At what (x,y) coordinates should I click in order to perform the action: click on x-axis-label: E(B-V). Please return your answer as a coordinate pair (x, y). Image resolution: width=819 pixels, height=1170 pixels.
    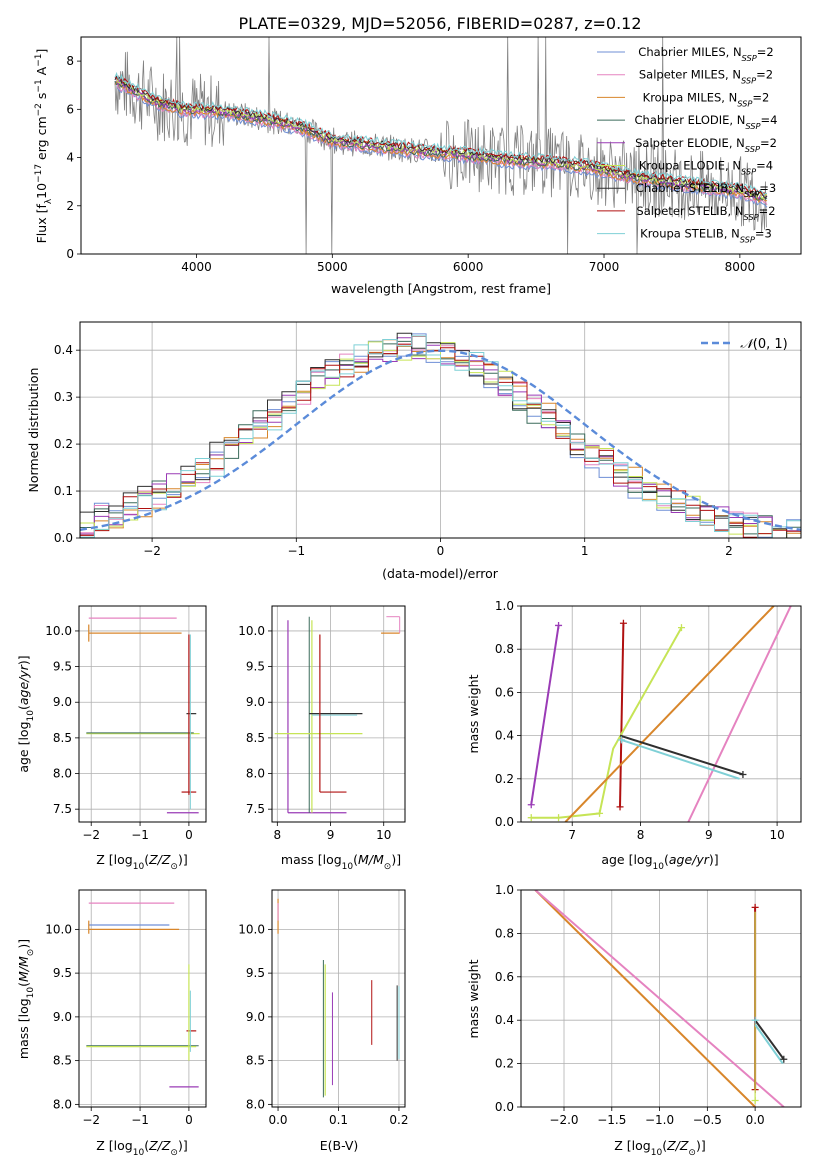
    Looking at the image, I should click on (339, 1145).